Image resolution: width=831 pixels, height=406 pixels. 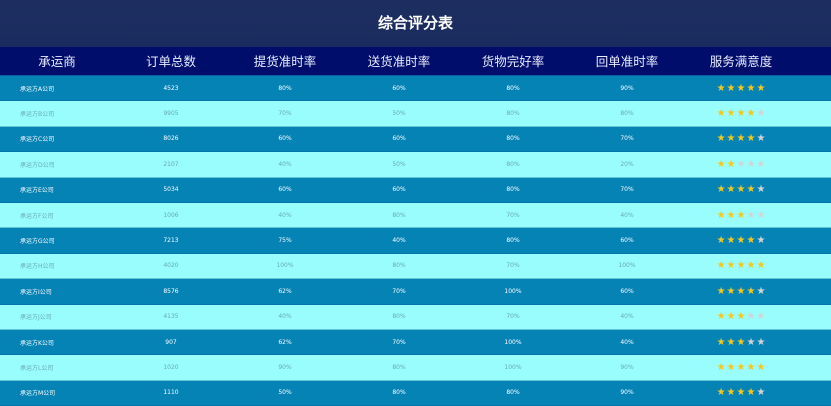 I want to click on header-orders: 订单总数, so click(x=170, y=61).